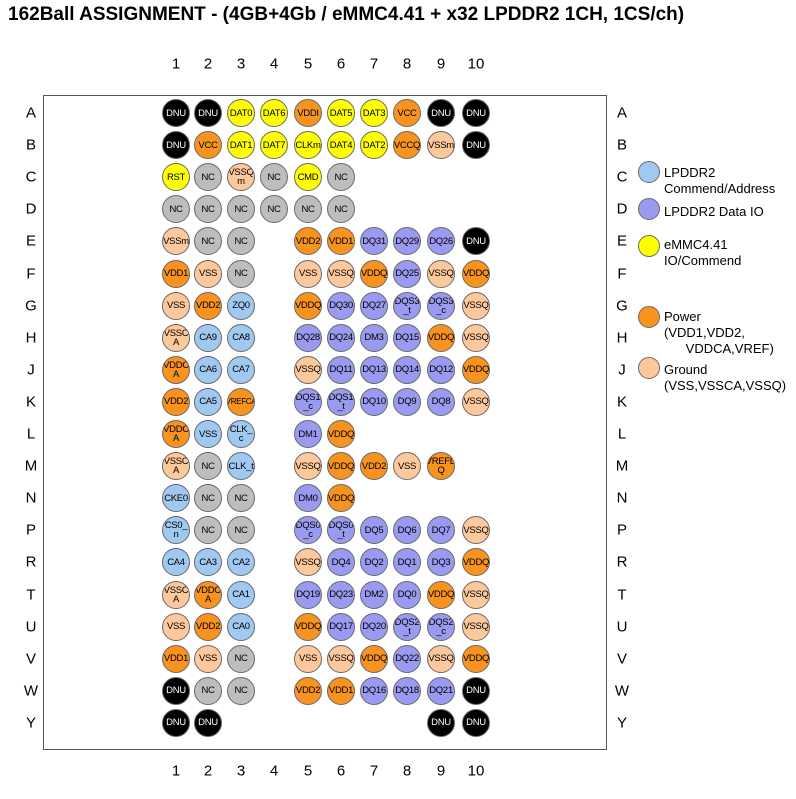 The height and width of the screenshot is (799, 796). What do you see at coordinates (31, 145) in the screenshot?
I see `row-label-left: B` at bounding box center [31, 145].